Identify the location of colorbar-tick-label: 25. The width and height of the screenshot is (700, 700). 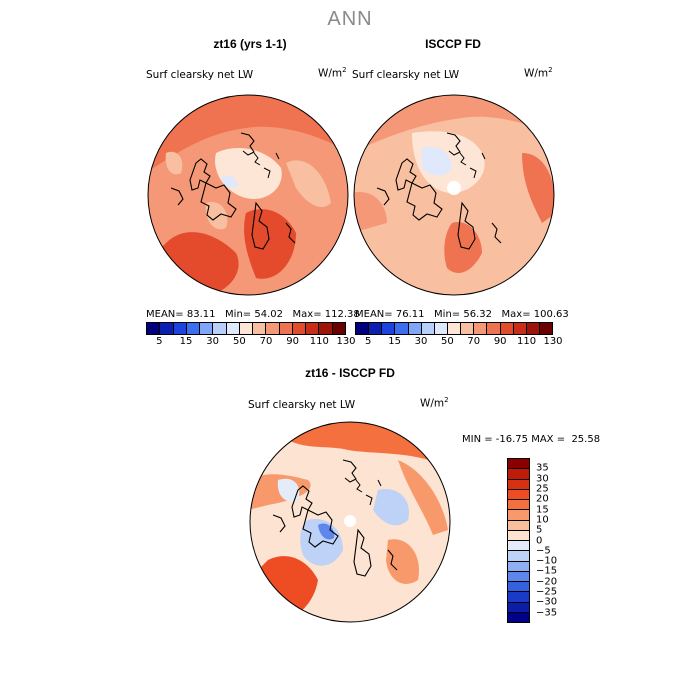
(542, 489).